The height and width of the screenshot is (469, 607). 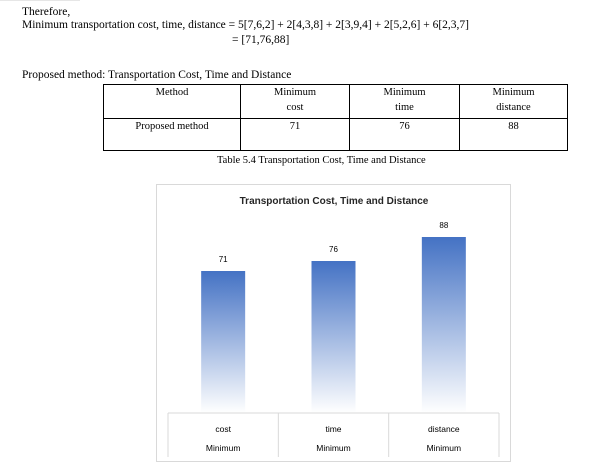 I want to click on bar-distance, so click(x=443, y=325).